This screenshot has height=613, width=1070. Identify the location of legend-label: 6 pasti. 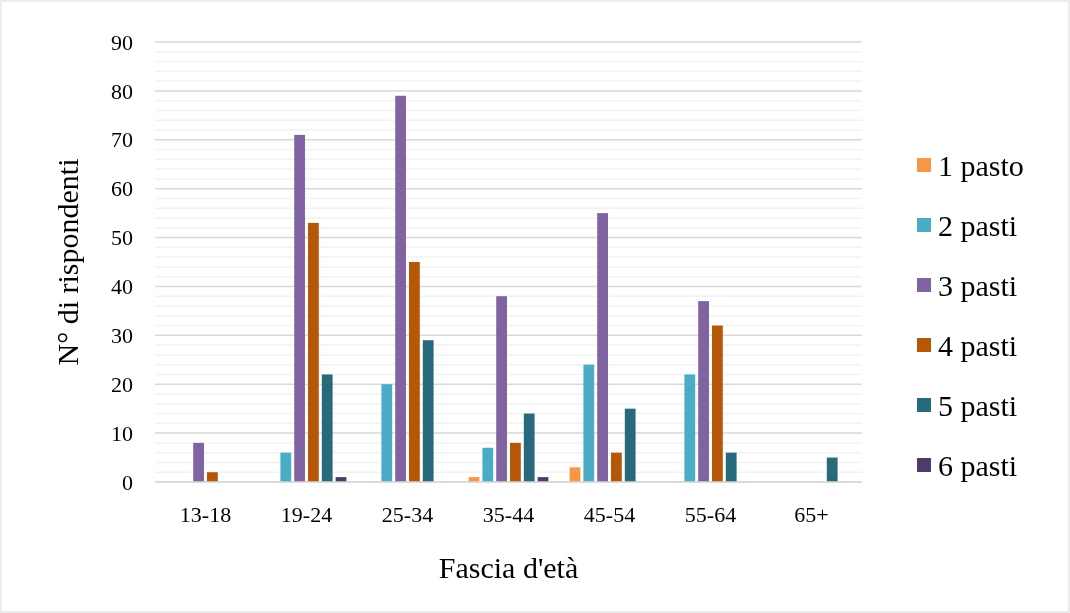
(978, 465).